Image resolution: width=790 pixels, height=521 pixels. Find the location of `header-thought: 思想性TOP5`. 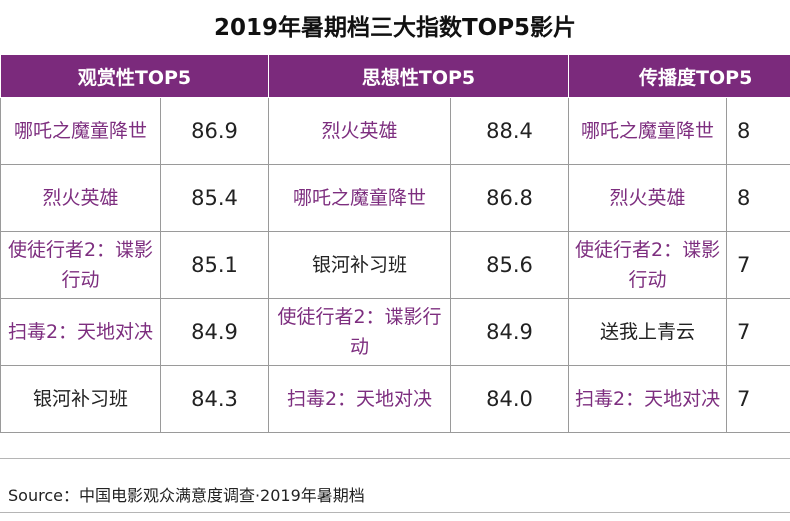

header-thought: 思想性TOP5 is located at coordinates (419, 76).